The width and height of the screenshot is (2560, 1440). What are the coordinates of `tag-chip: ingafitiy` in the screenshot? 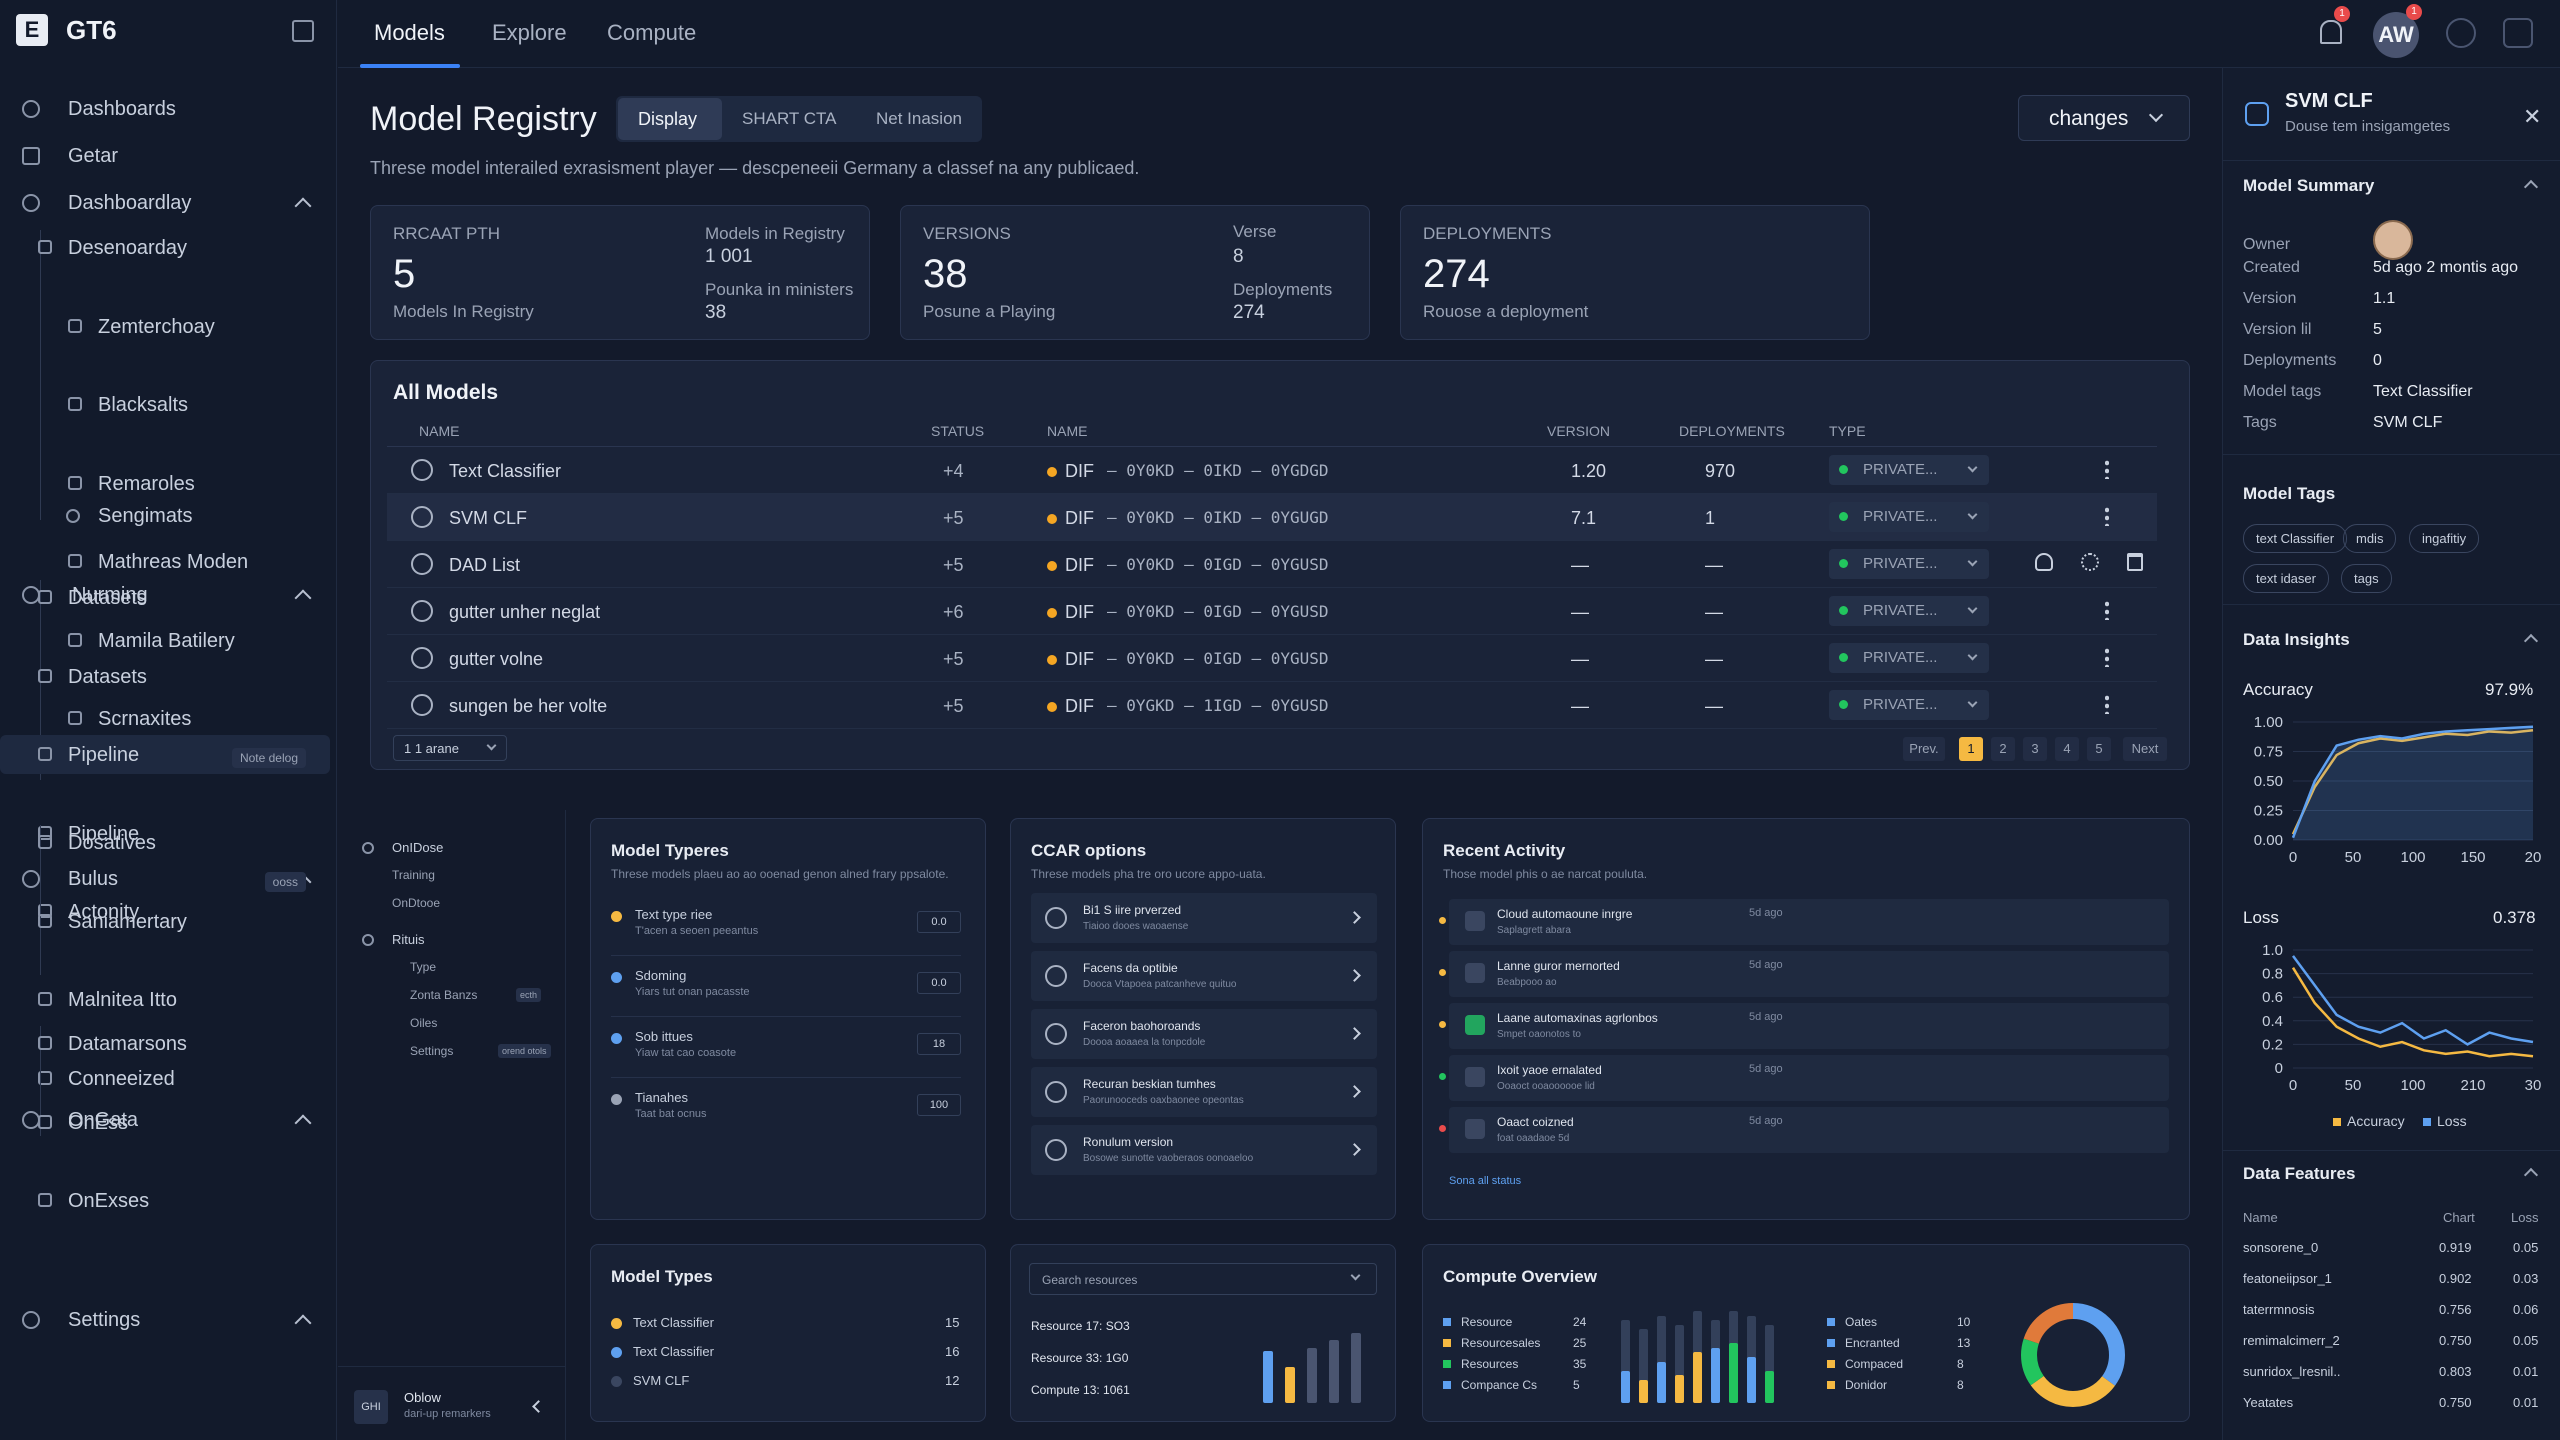 It's located at (2444, 538).